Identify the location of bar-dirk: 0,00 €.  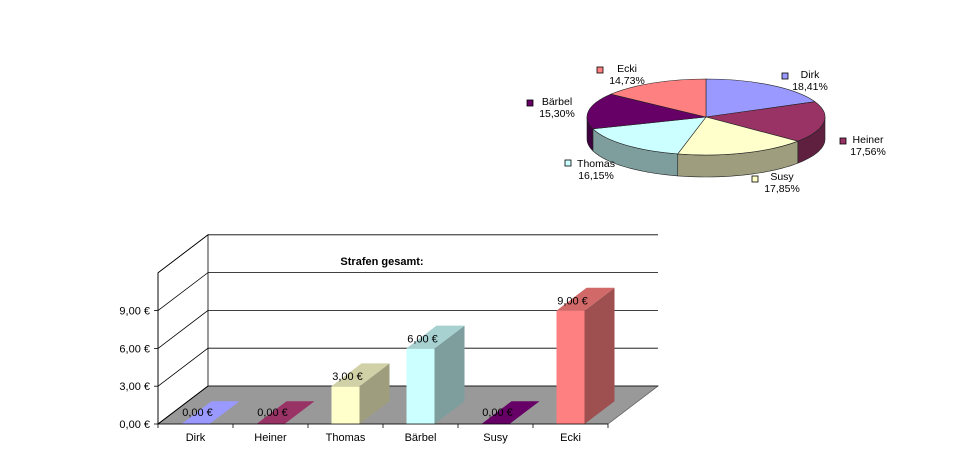
(210, 412).